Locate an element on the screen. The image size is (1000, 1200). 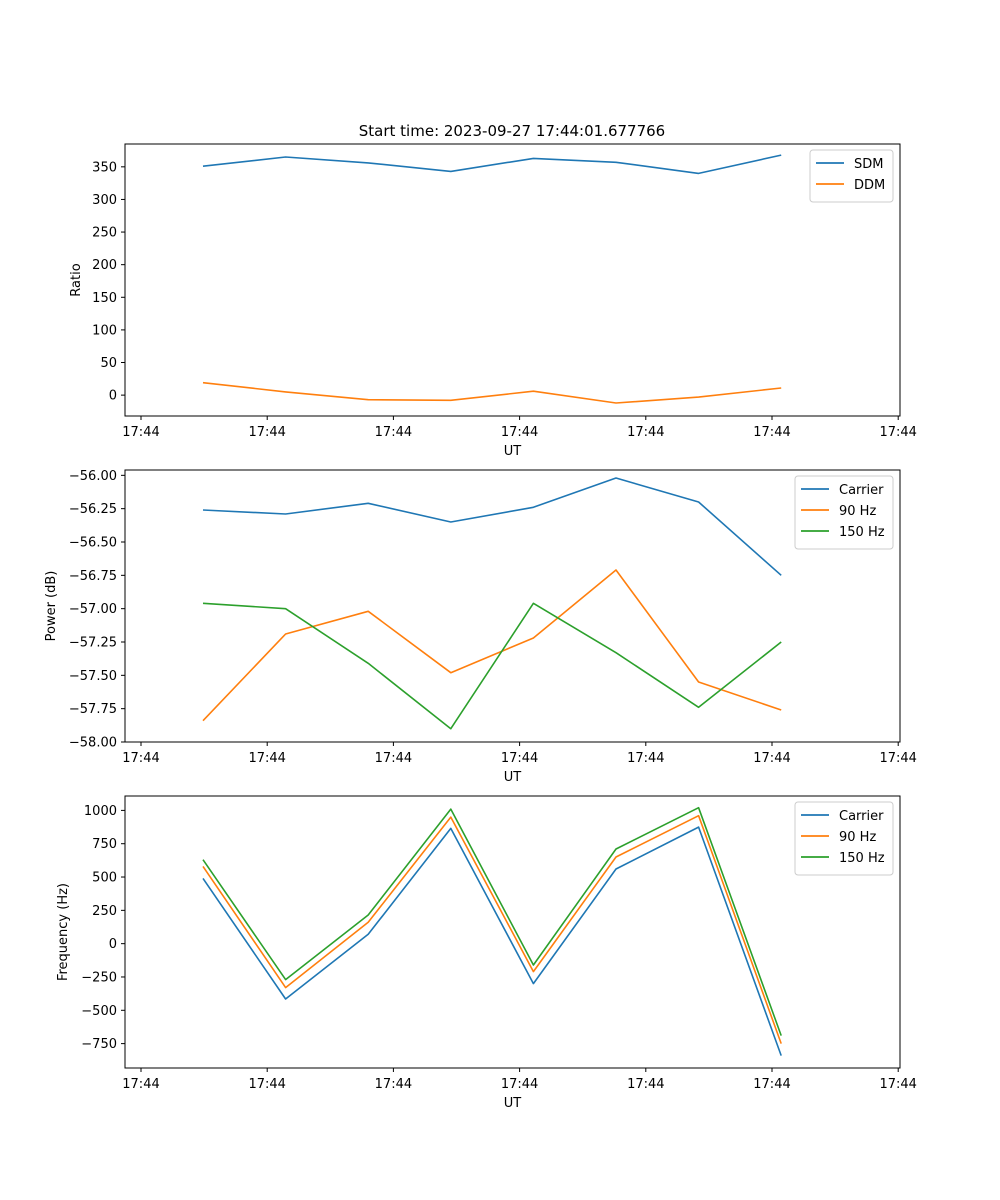
y-tick-label: −56.25 is located at coordinates (93, 509).